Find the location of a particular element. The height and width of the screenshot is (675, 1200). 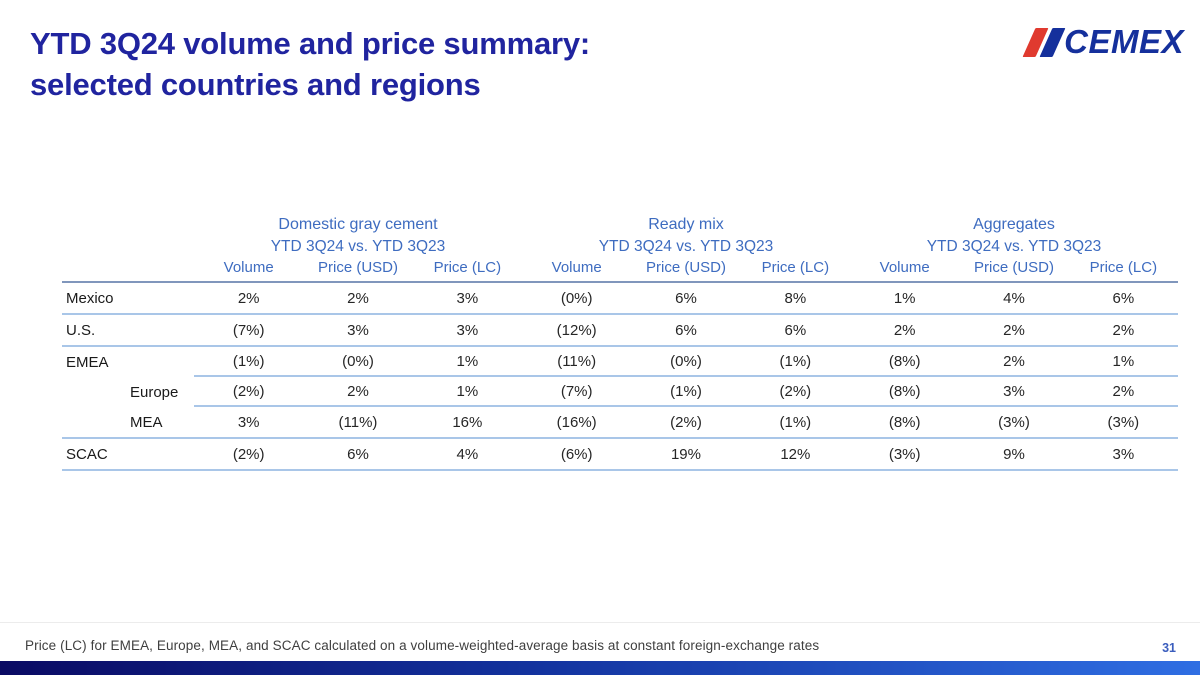

row-label: SCAC is located at coordinates (87, 454).